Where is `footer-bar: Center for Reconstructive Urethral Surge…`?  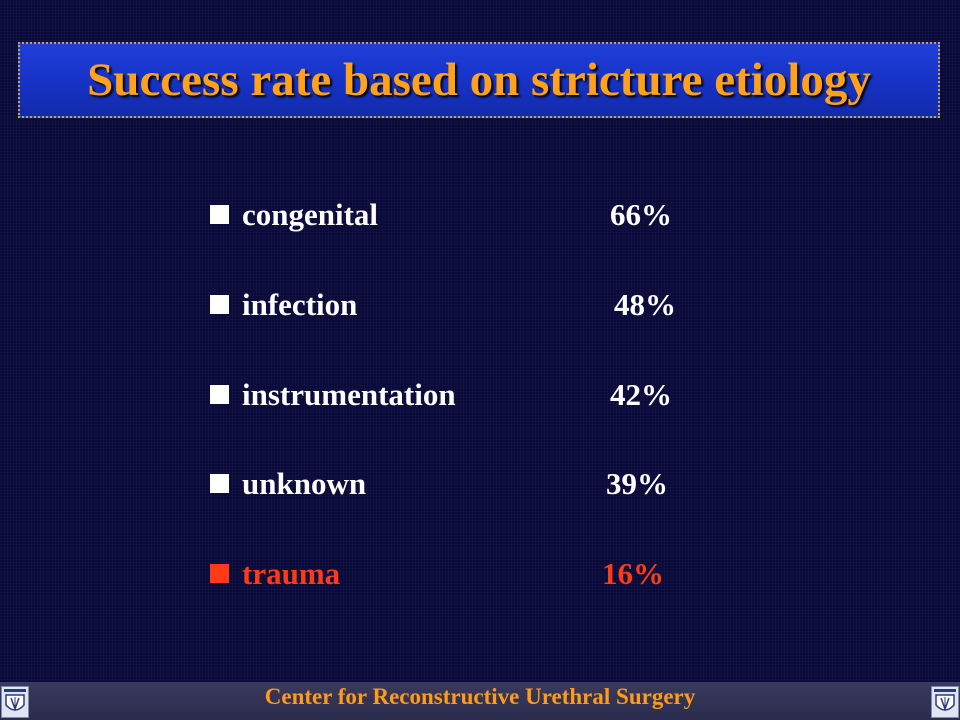
footer-bar: Center for Reconstructive Urethral Surge… is located at coordinates (480, 701).